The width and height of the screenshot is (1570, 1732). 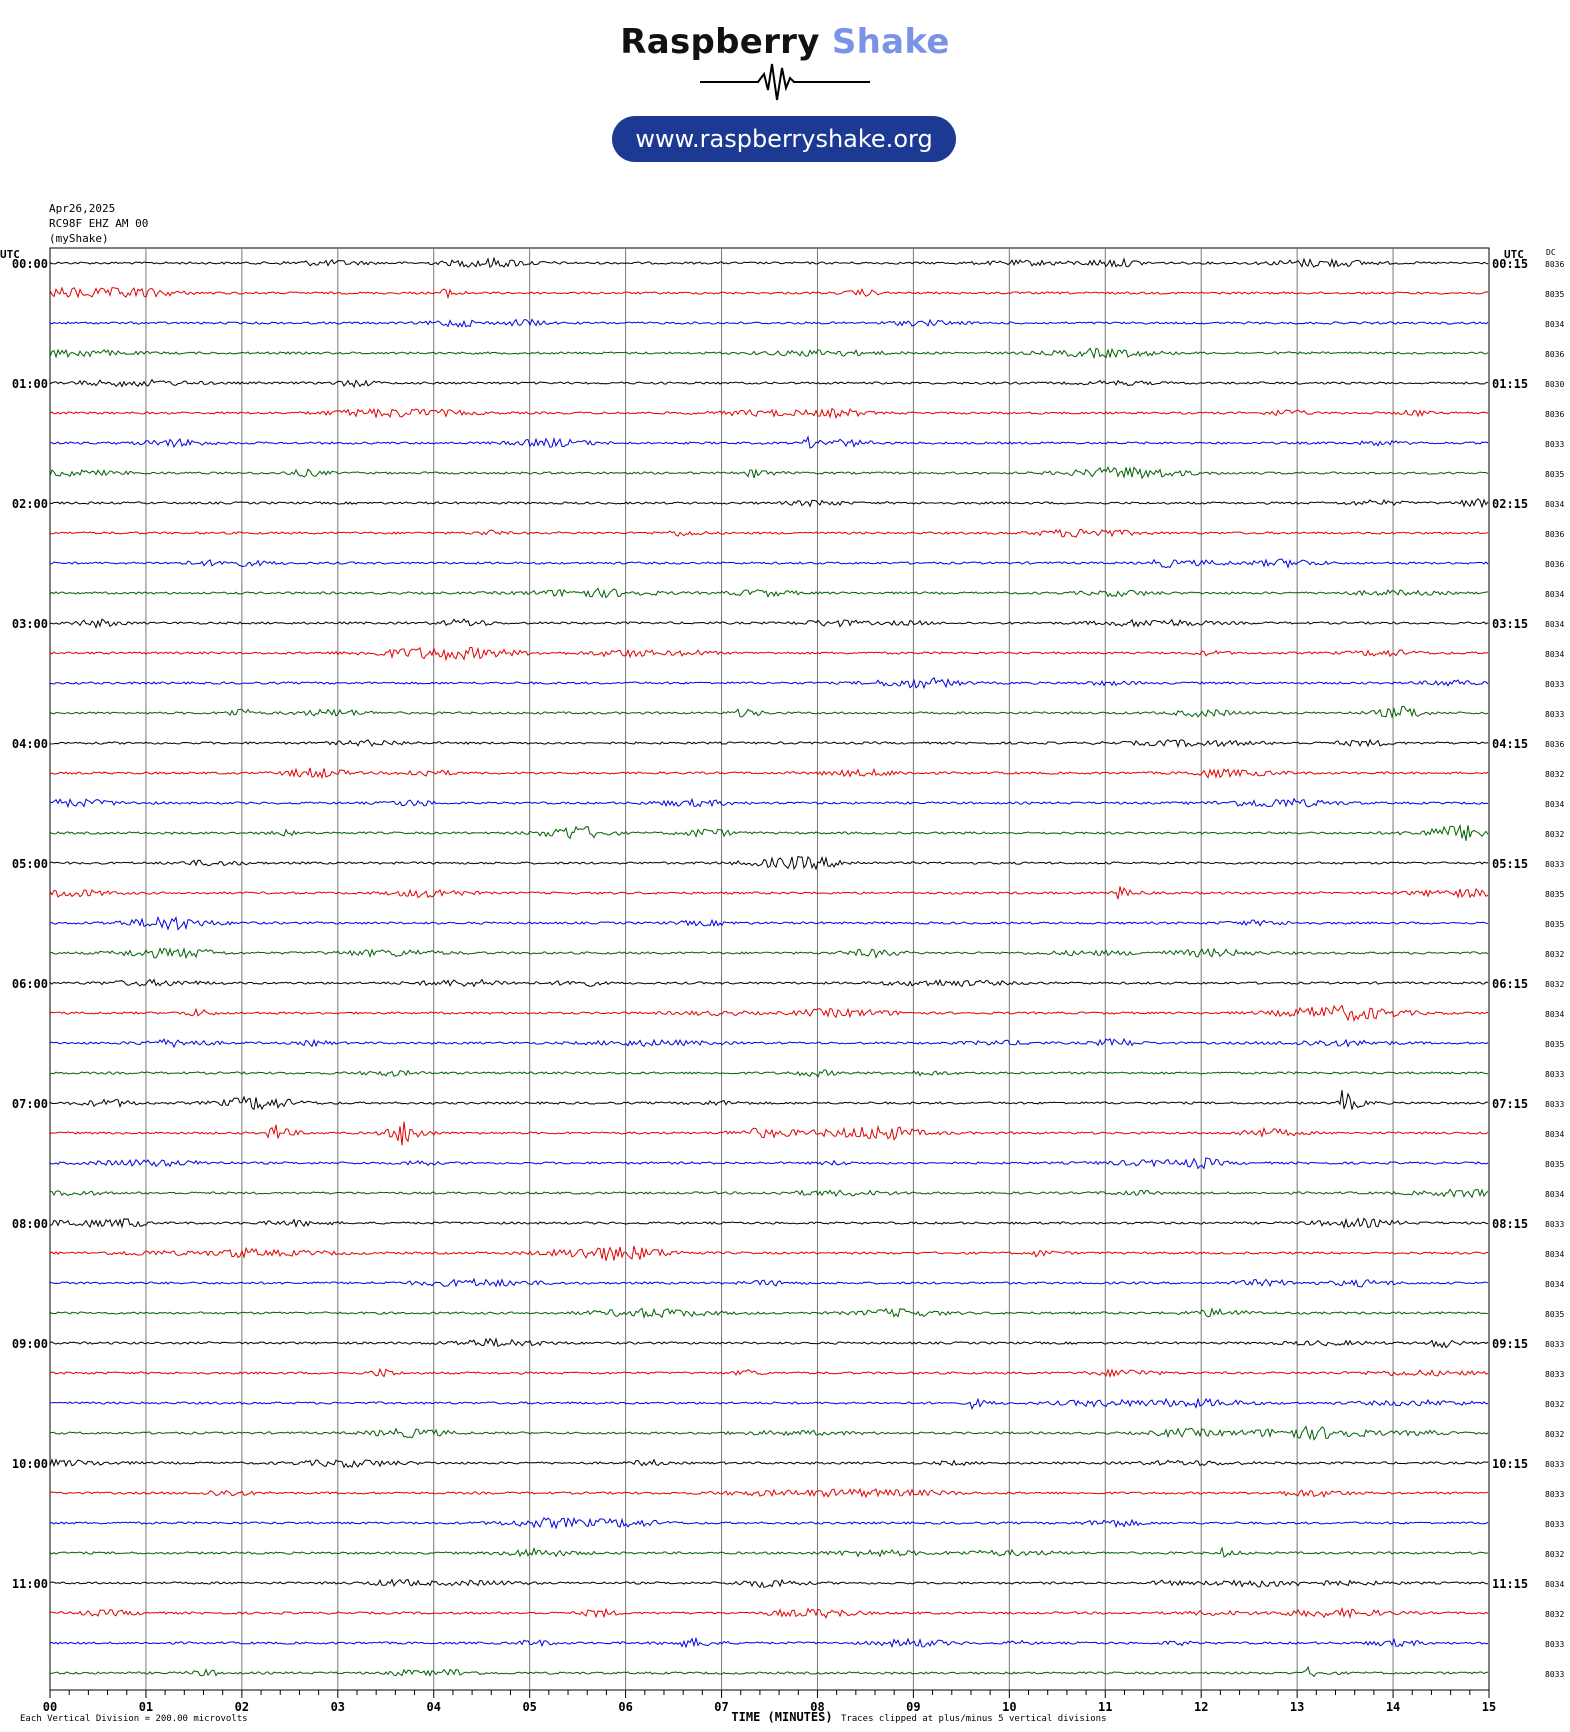 What do you see at coordinates (30, 624) in the screenshot?
I see `hour-label-left: 03:00` at bounding box center [30, 624].